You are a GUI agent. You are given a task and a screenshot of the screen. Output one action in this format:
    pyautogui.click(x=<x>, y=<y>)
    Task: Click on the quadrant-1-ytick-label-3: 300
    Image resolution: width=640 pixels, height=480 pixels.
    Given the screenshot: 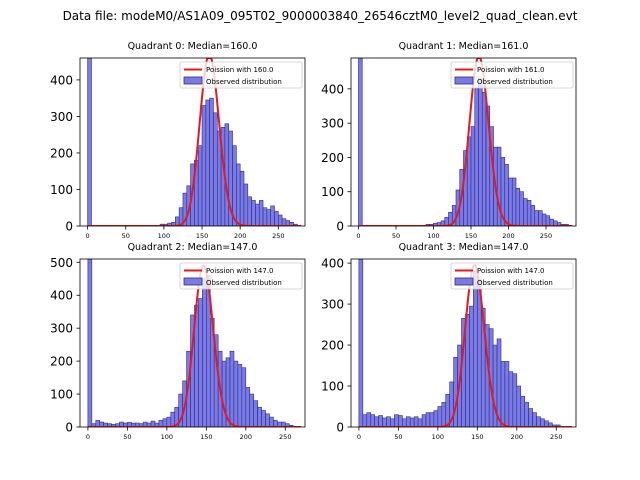 What is the action you would take?
    pyautogui.click(x=332, y=124)
    